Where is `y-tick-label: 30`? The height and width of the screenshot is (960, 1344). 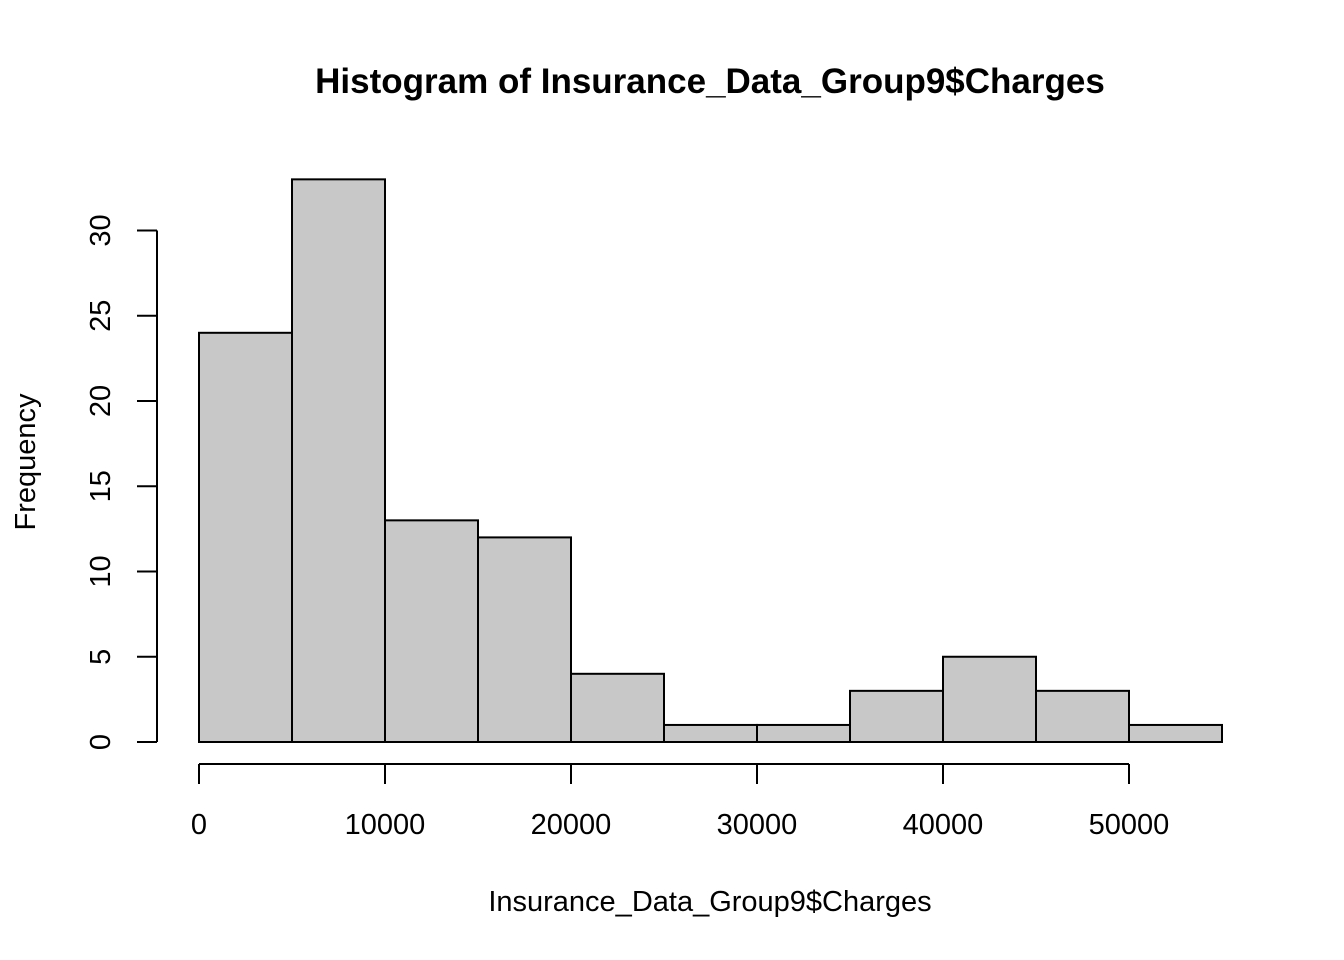
y-tick-label: 30 is located at coordinates (101, 230).